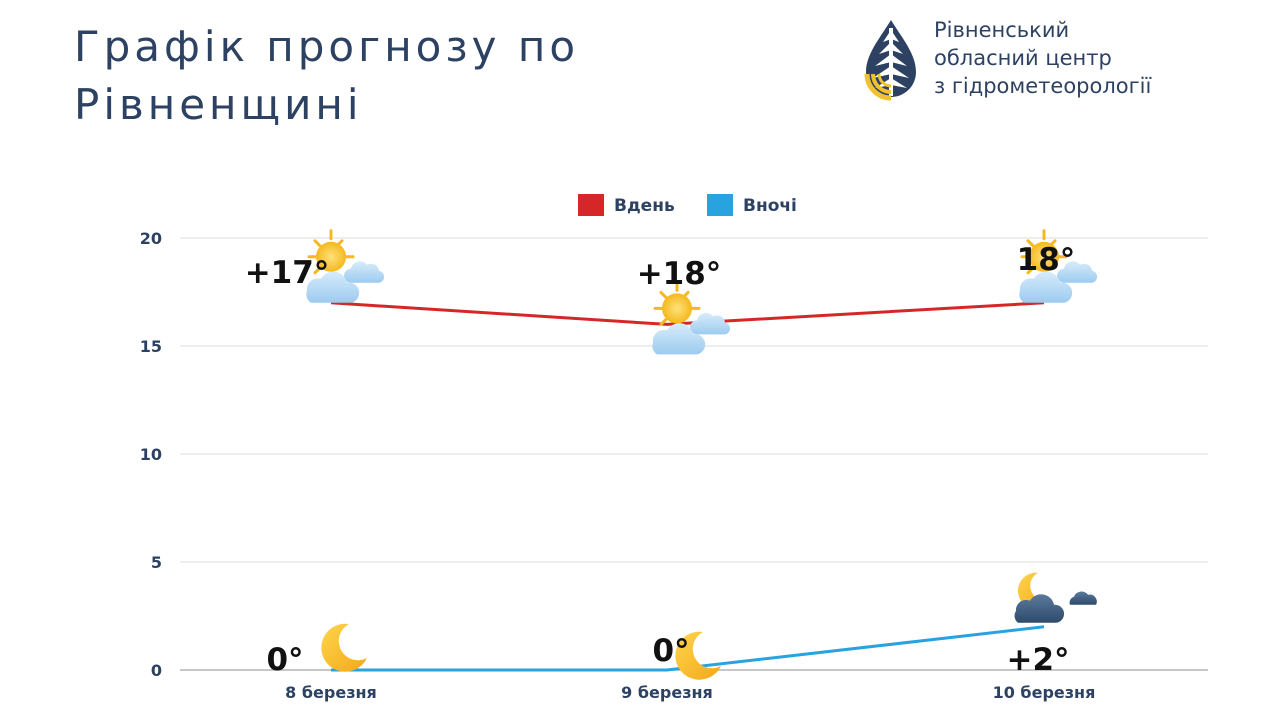 The width and height of the screenshot is (1280, 720). Describe the element at coordinates (331, 692) in the screenshot. I see `x-tick-label: 8 березня` at that location.